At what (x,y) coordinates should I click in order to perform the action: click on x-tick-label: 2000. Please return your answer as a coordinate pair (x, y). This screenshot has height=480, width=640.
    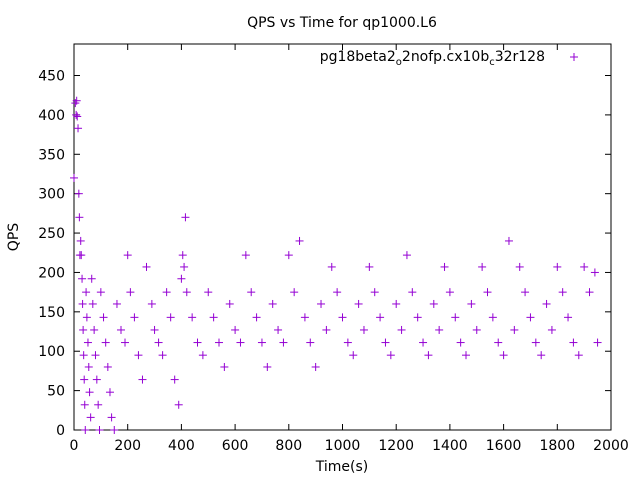
    Looking at the image, I should click on (611, 446).